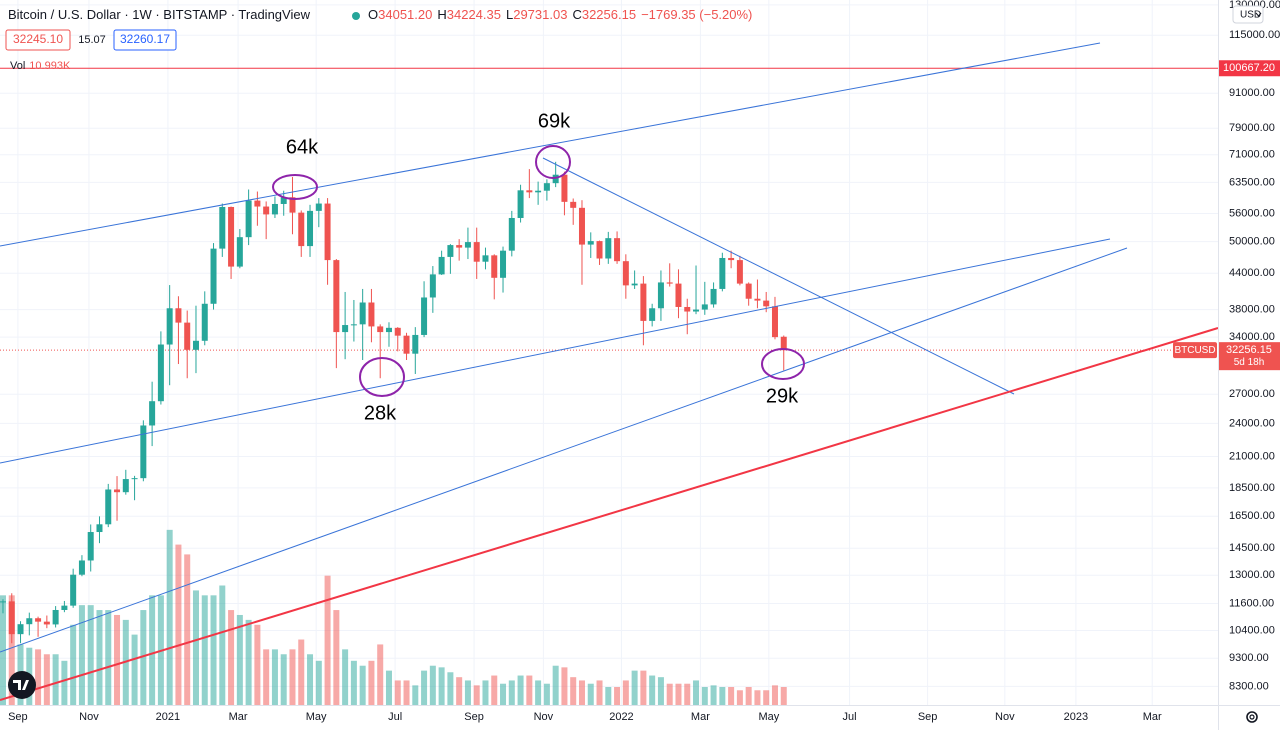 The width and height of the screenshot is (1280, 730). What do you see at coordinates (509, 14) in the screenshot?
I see `legend-key: L` at bounding box center [509, 14].